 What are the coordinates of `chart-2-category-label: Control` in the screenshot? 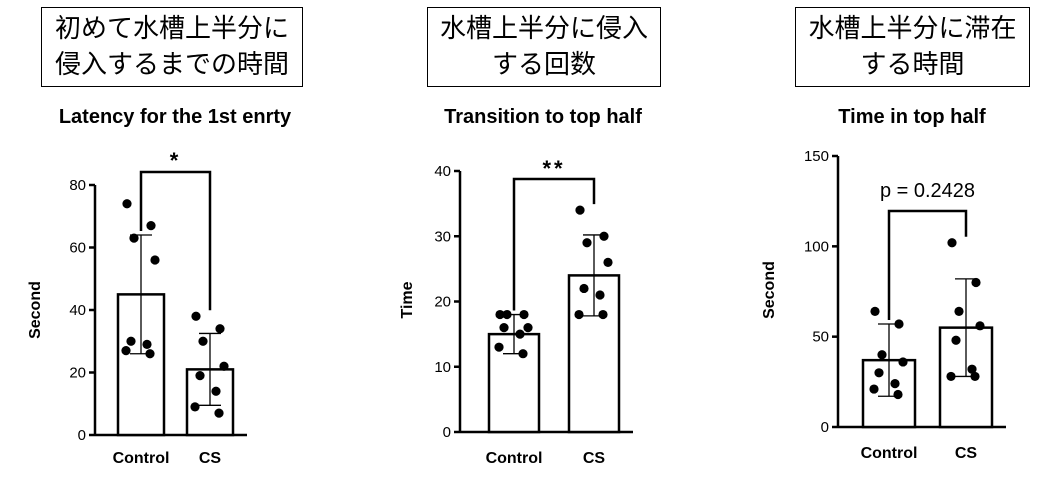 It's located at (514, 458).